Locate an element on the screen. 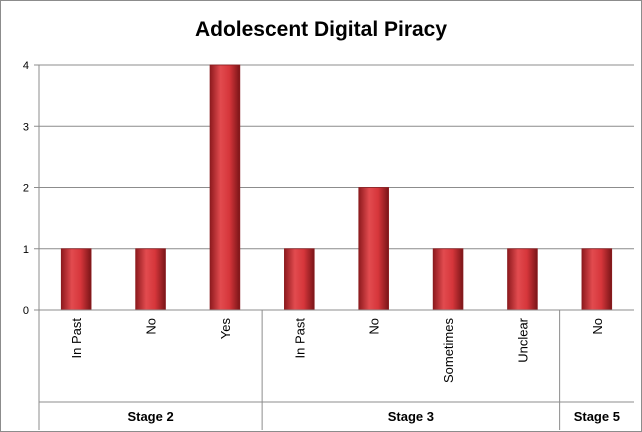 The width and height of the screenshot is (642, 432). group-label: Stage 3 is located at coordinates (411, 416).